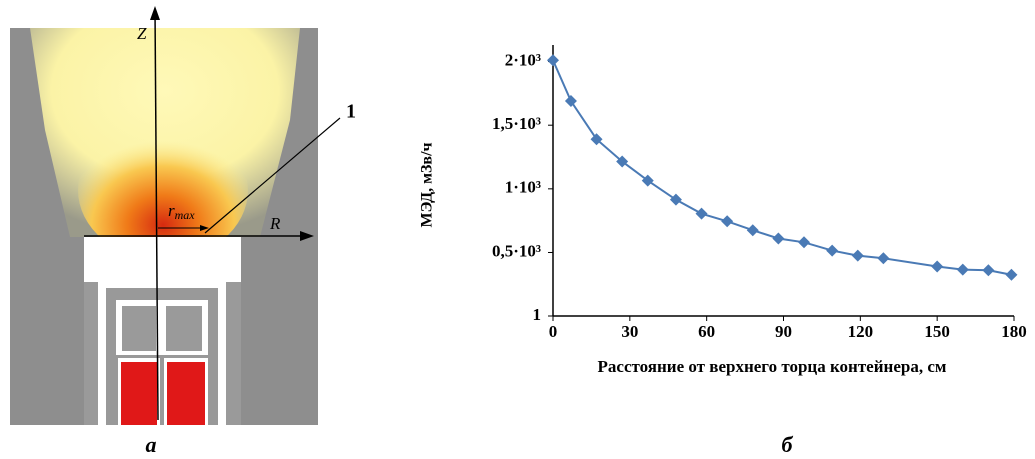  What do you see at coordinates (185, 215) in the screenshot?
I see `rmax-sub: max` at bounding box center [185, 215].